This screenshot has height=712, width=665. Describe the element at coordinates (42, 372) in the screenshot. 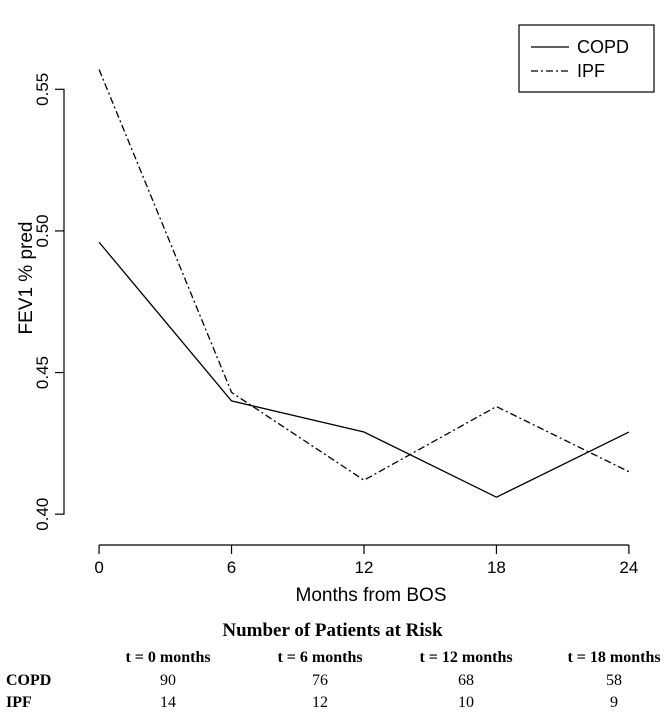

I see `y-tick-label: 0.45` at that location.